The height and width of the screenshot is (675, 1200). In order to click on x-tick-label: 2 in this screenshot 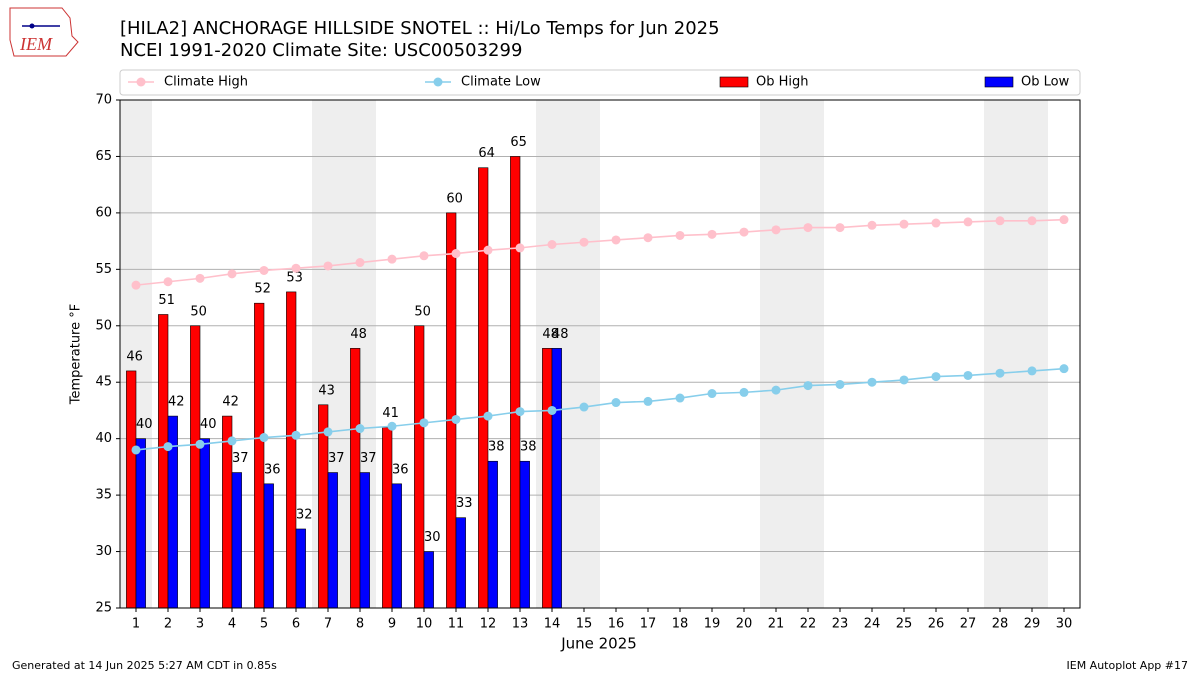, I will do `click(168, 624)`.